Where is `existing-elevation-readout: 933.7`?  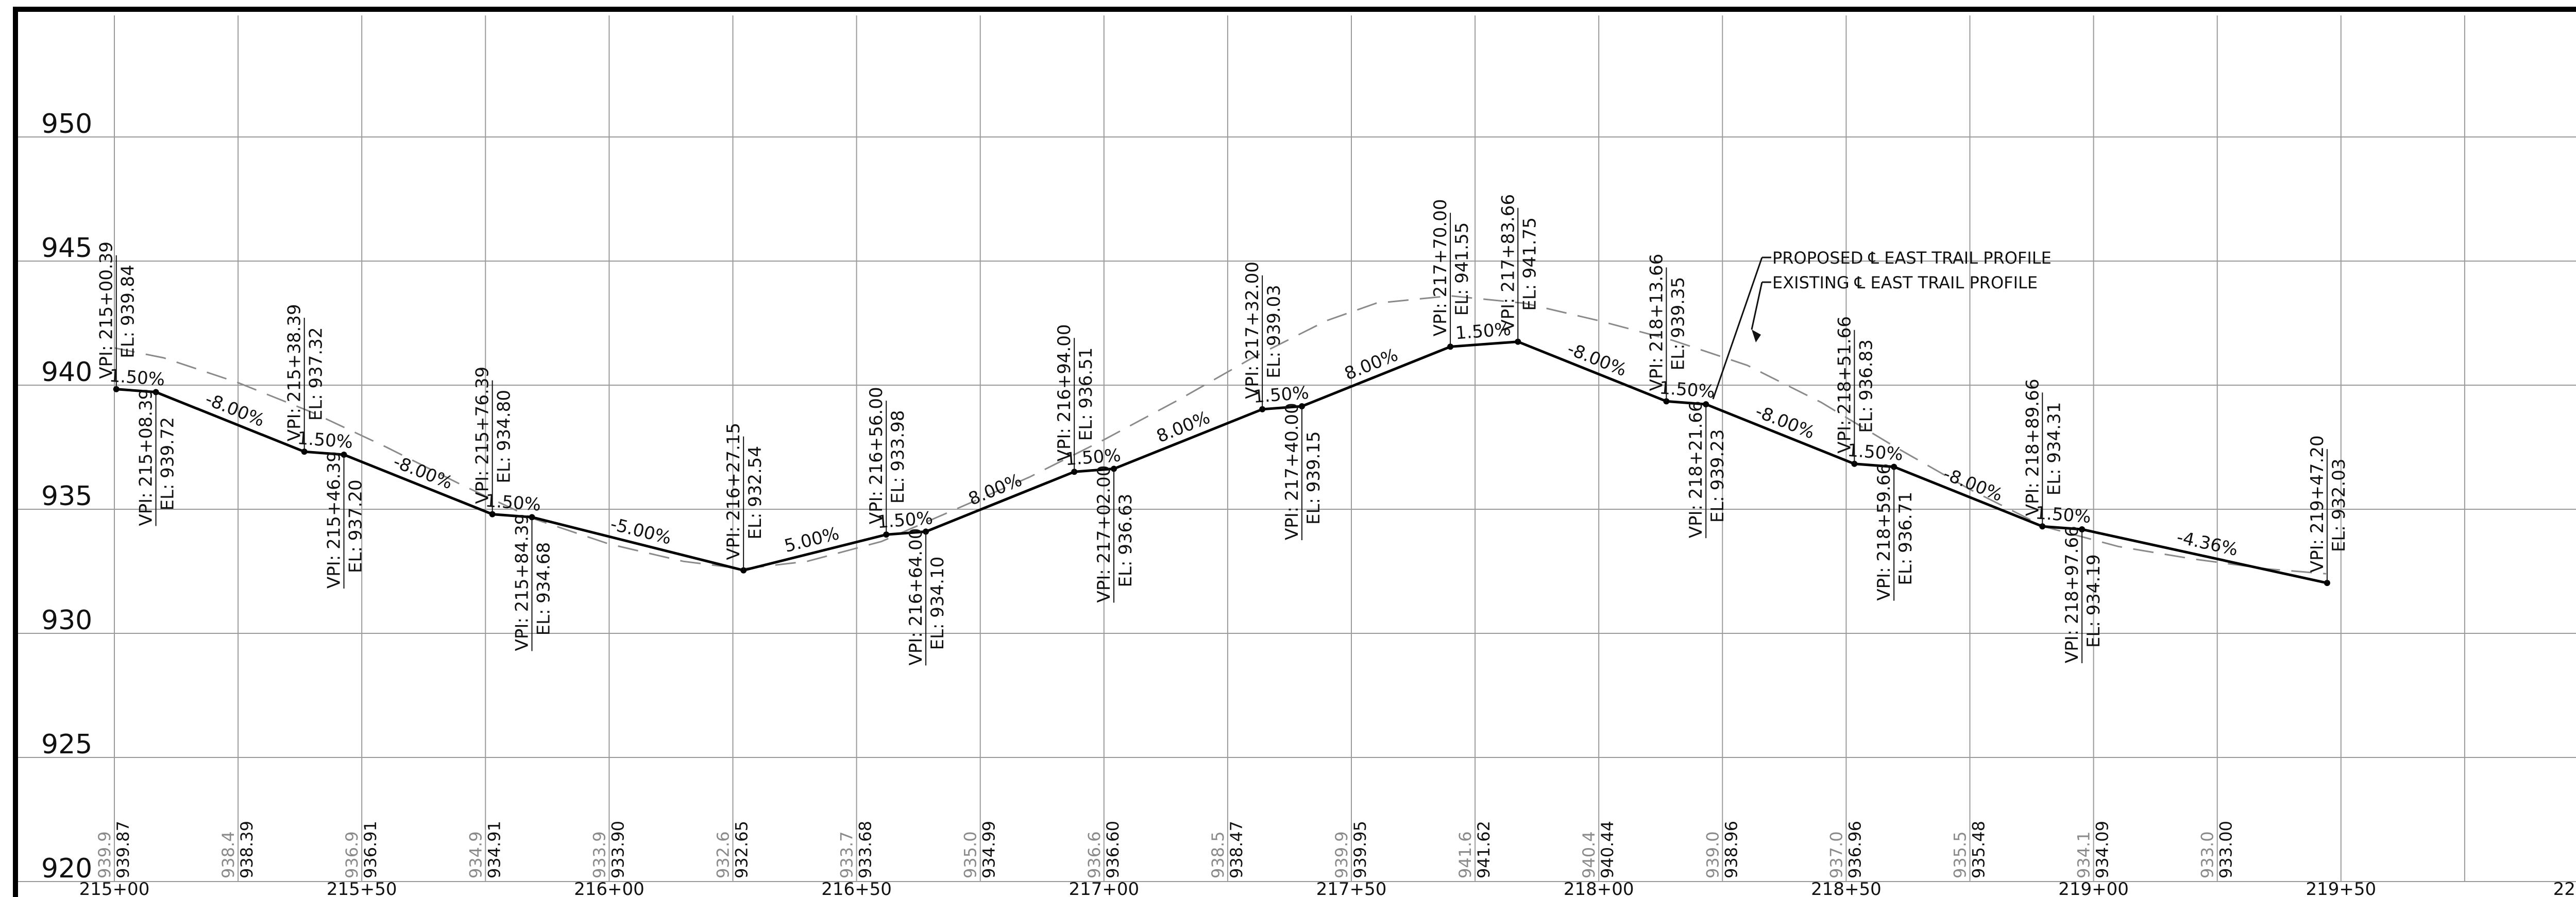
existing-elevation-readout: 933.7 is located at coordinates (847, 855).